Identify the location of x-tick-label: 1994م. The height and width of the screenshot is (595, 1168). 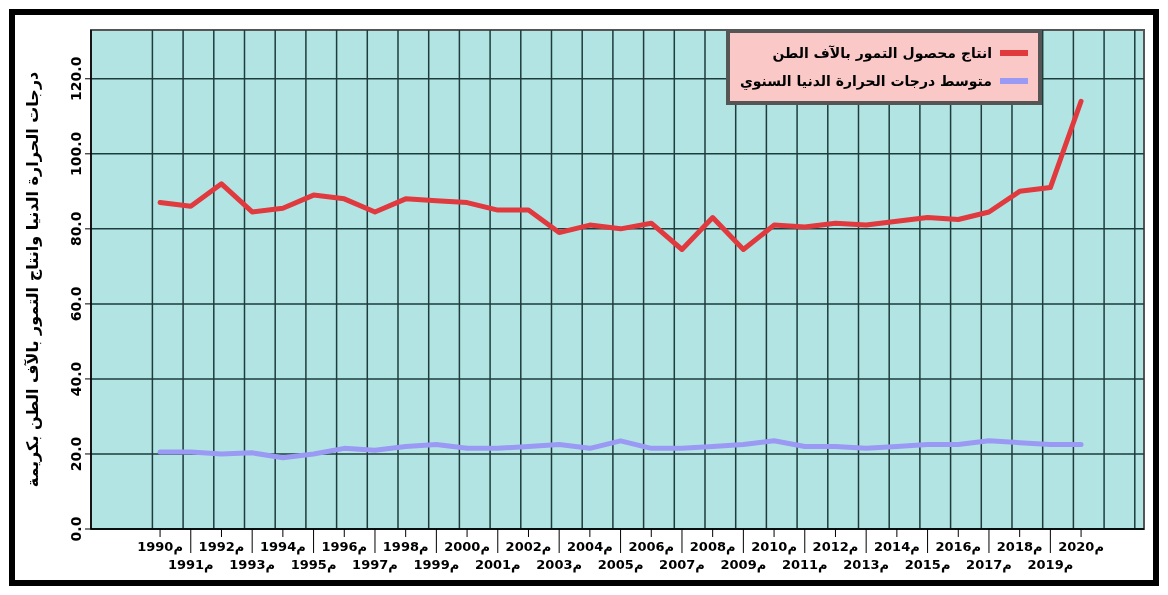
(283, 547).